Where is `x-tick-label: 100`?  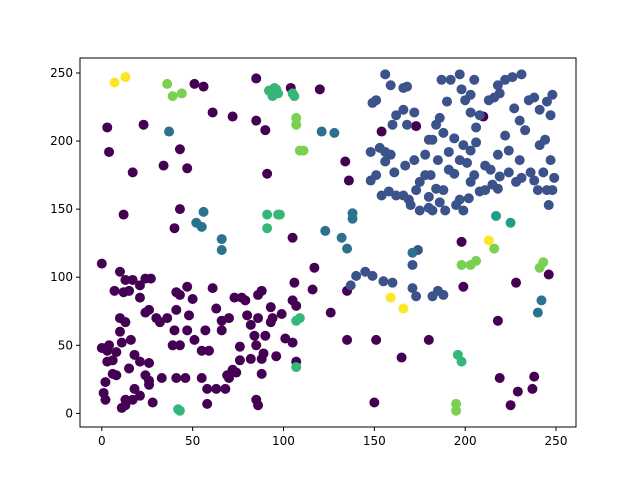
x-tick-label: 100 is located at coordinates (283, 441).